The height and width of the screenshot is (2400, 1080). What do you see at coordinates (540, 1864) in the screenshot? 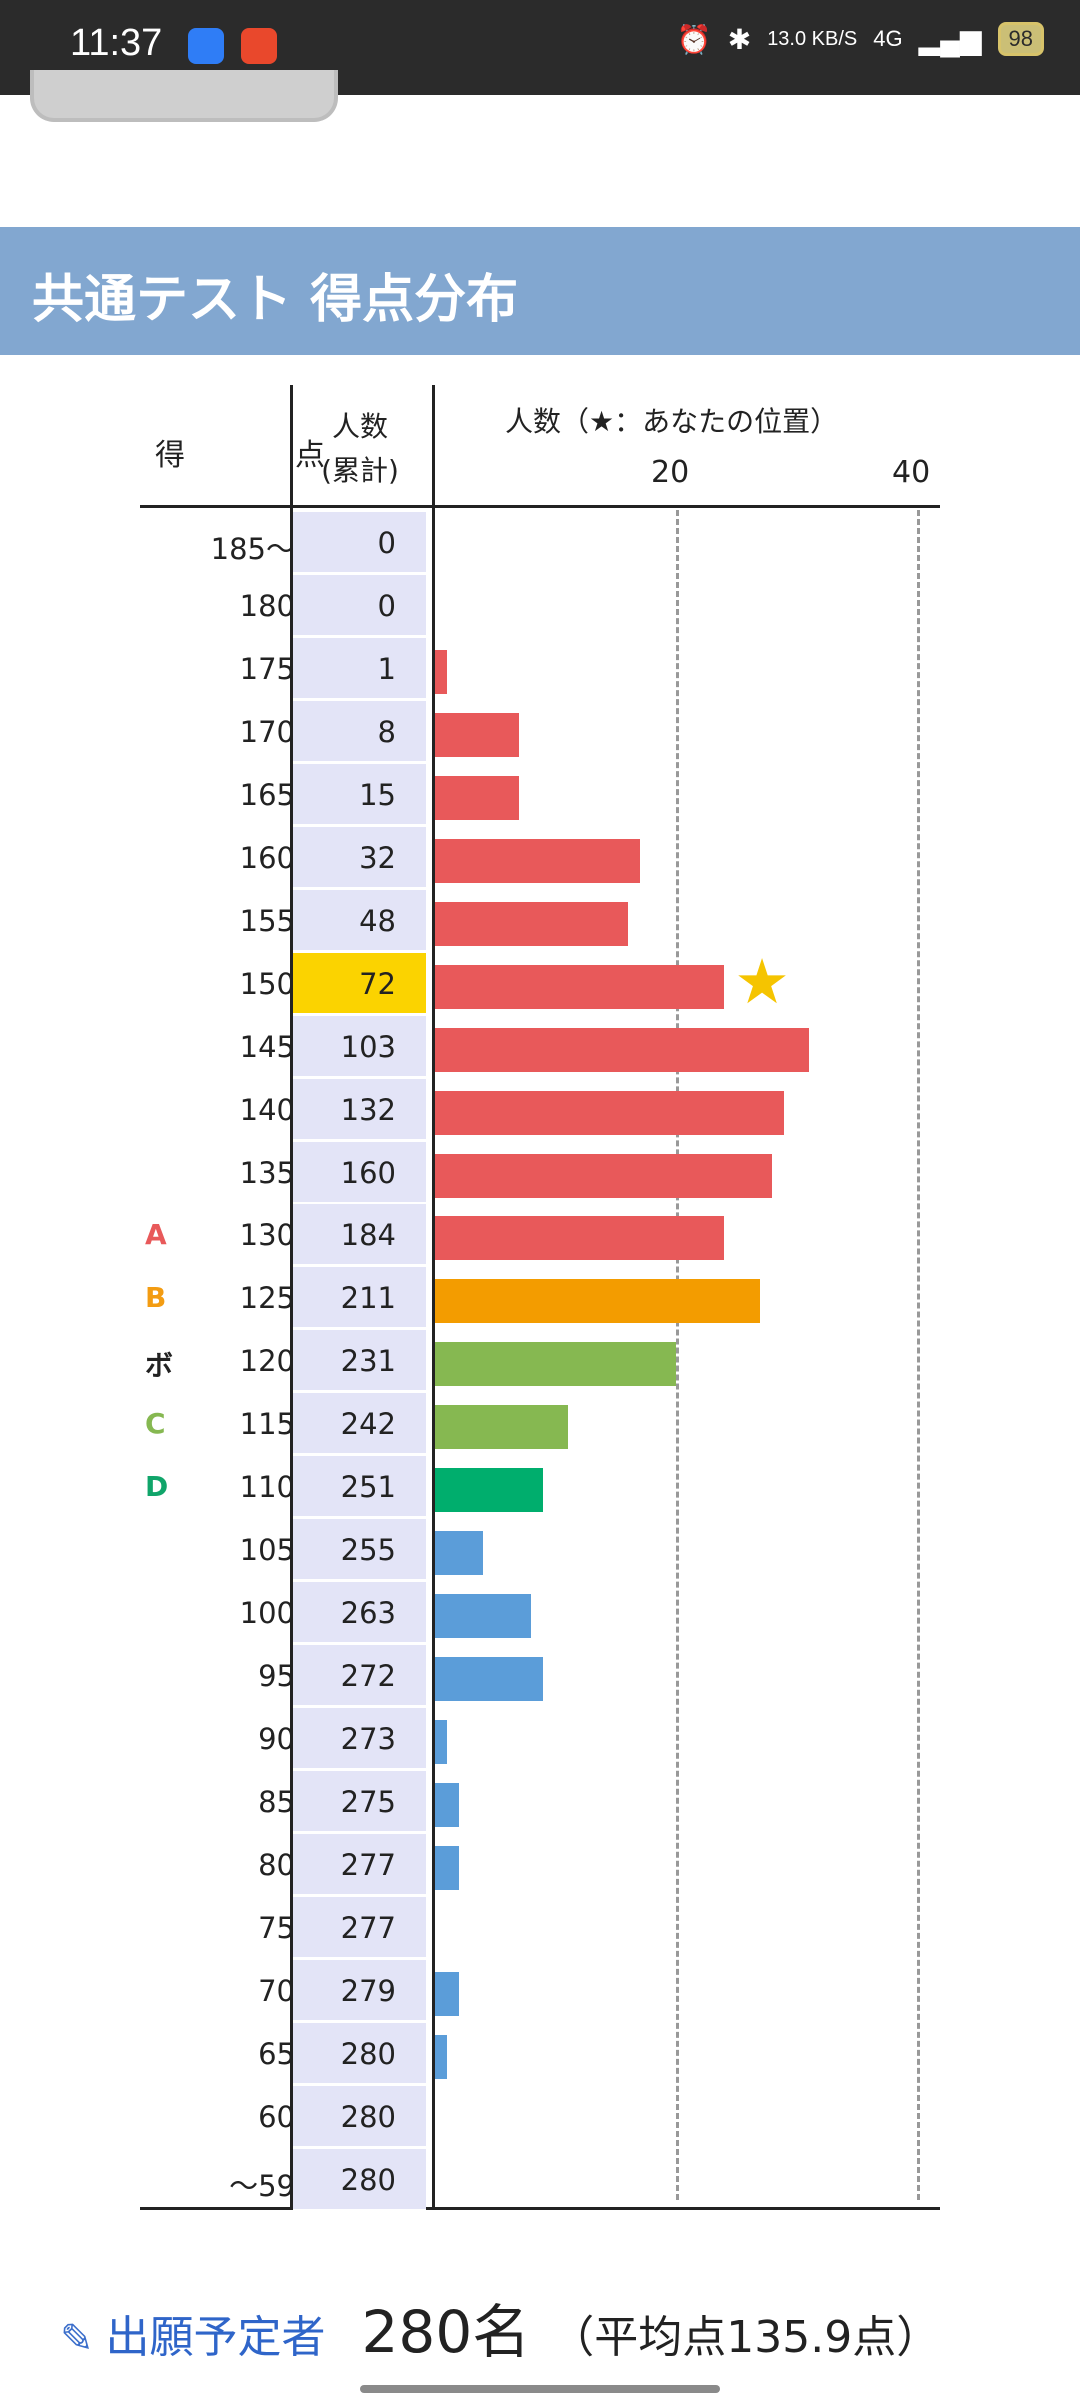
I see `distribution-row: 80 277` at bounding box center [540, 1864].